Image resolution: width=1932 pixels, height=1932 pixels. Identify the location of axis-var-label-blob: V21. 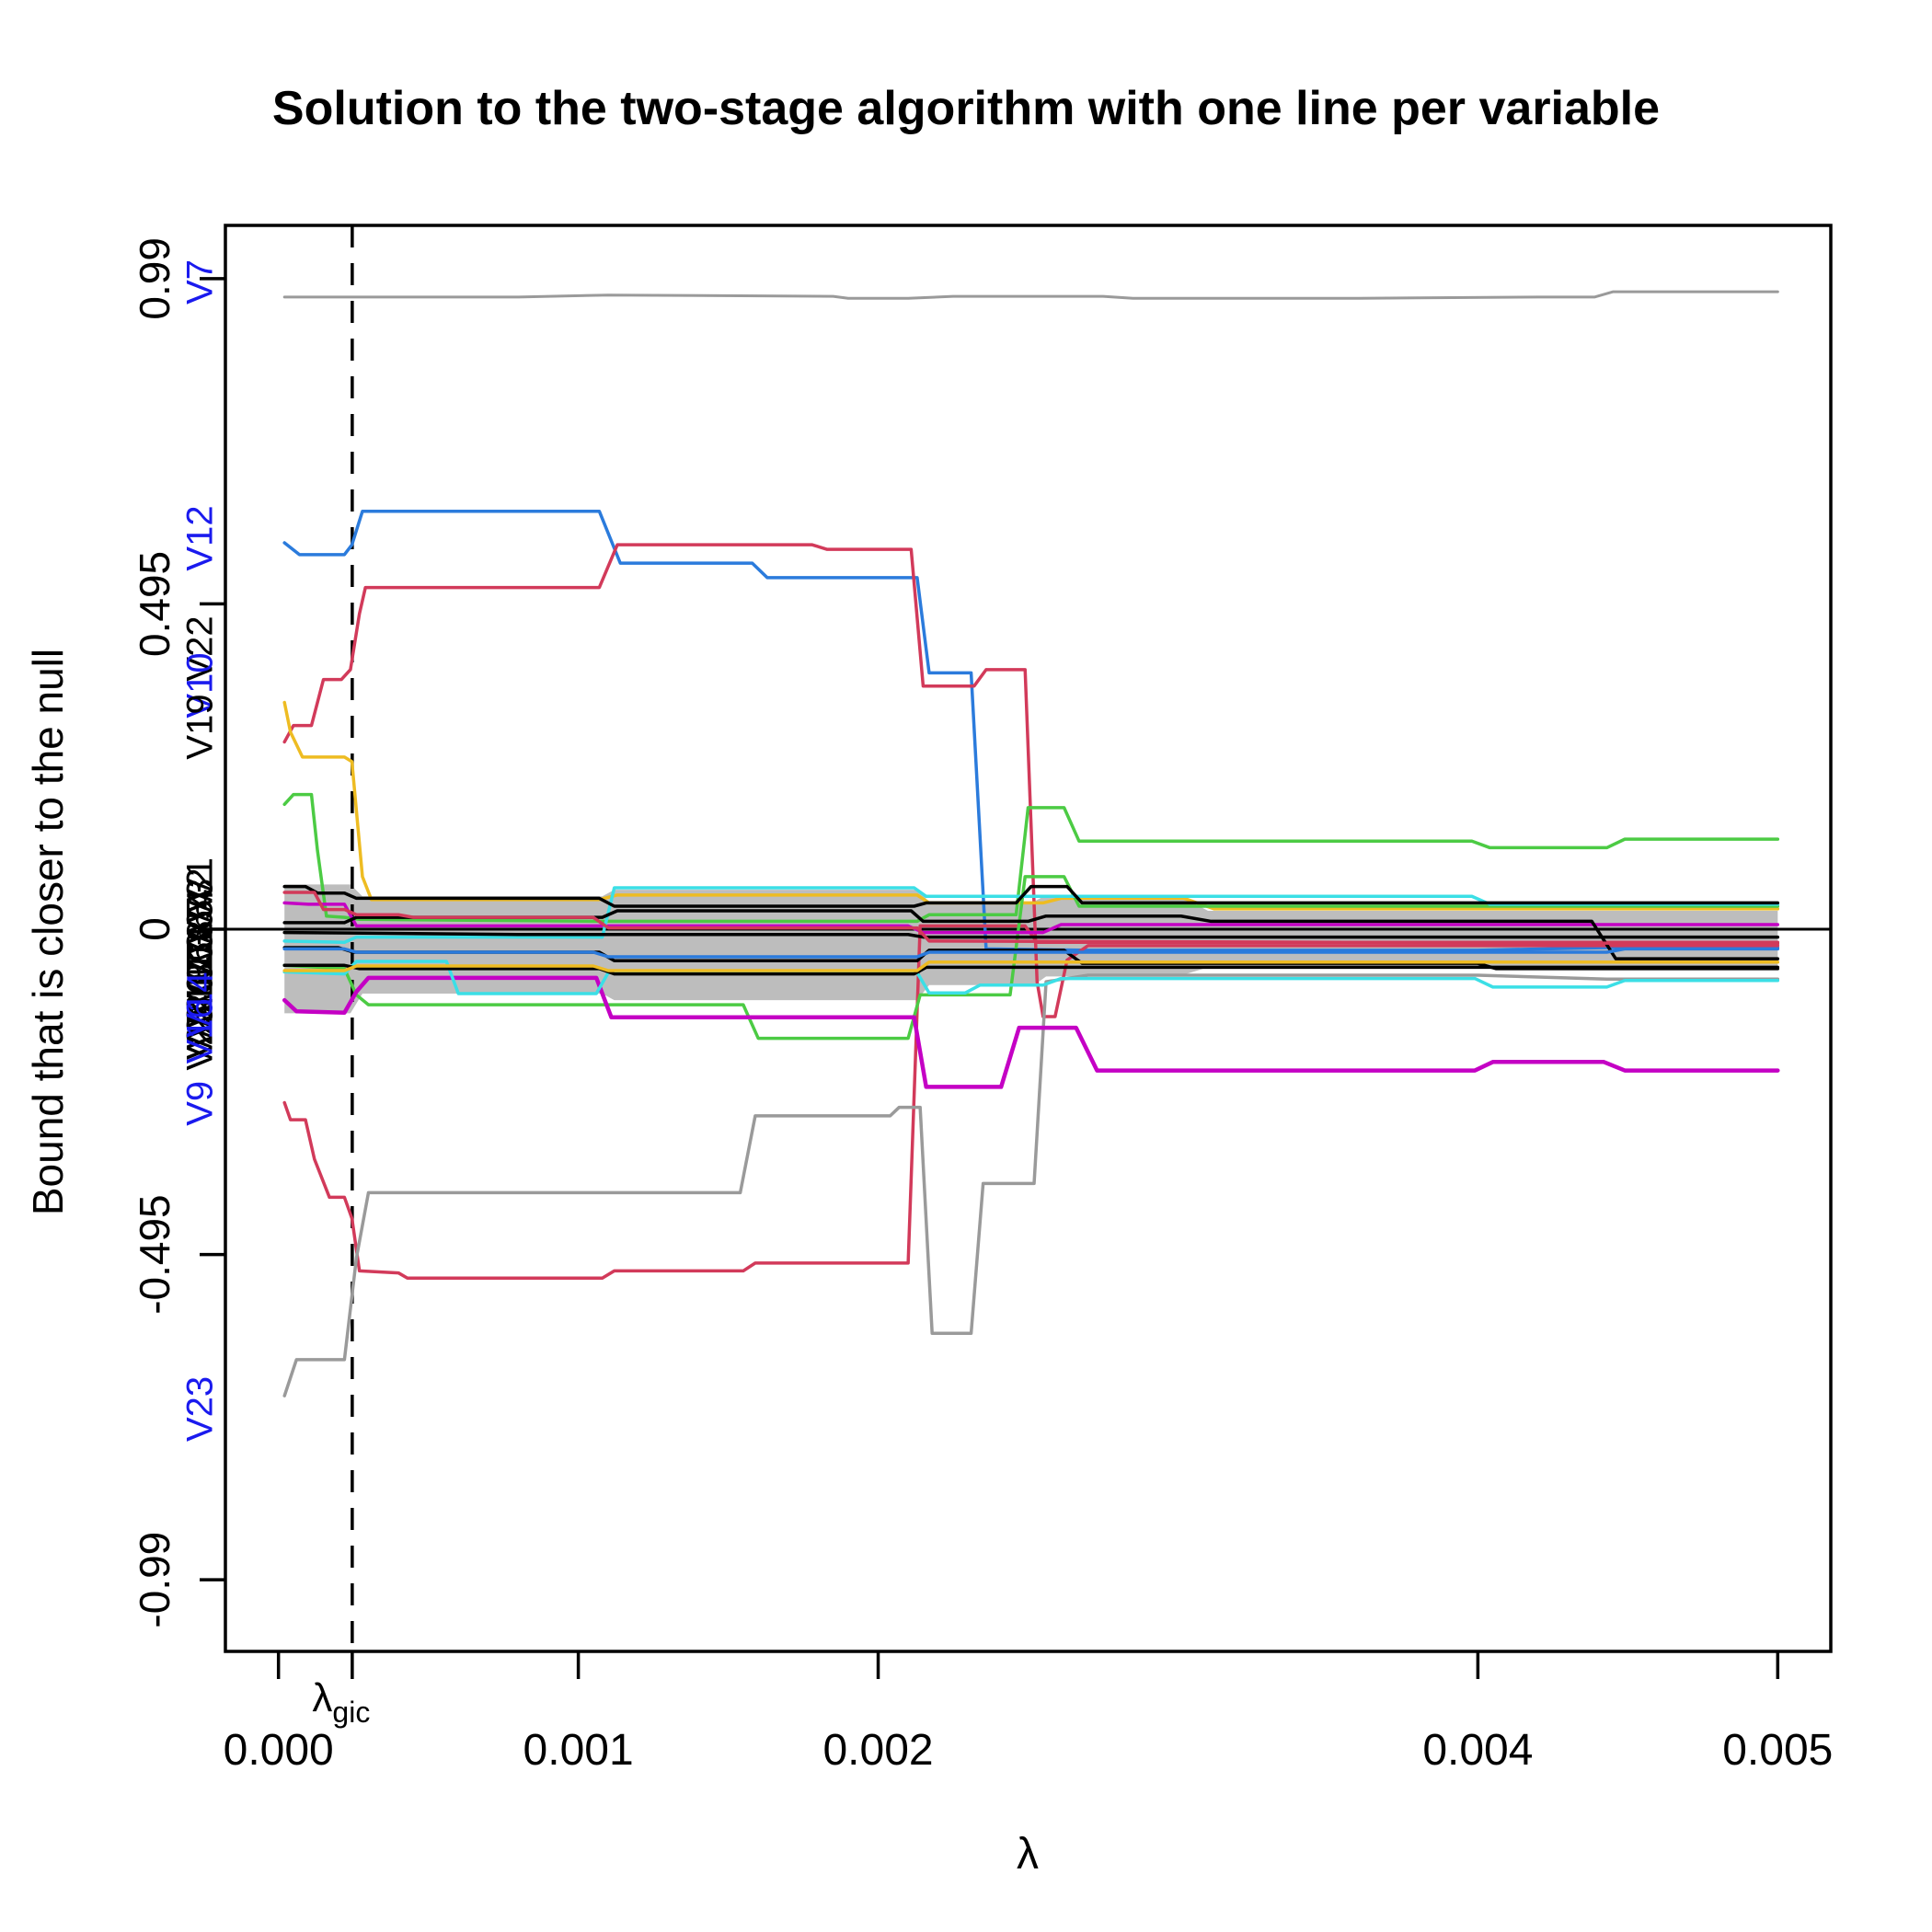
(200, 1016).